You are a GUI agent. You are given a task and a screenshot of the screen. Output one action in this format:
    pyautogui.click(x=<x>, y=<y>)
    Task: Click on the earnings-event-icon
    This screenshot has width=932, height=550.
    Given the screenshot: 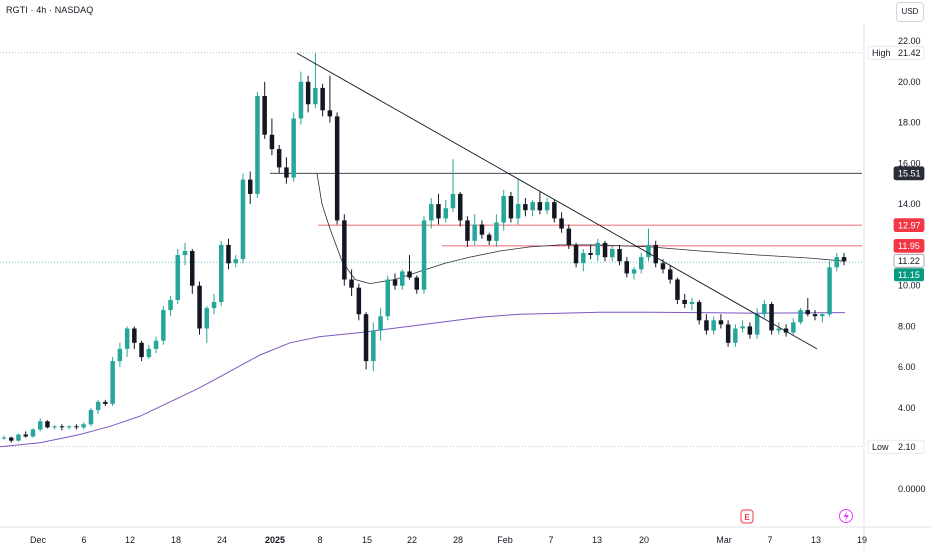 What is the action you would take?
    pyautogui.click(x=747, y=516)
    